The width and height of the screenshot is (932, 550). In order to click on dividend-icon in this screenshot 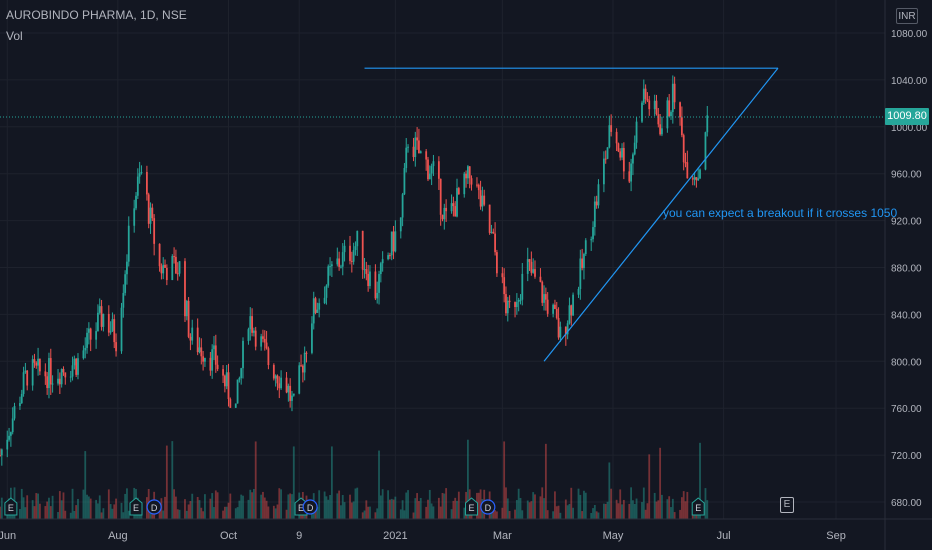, I will do `click(154, 507)`.